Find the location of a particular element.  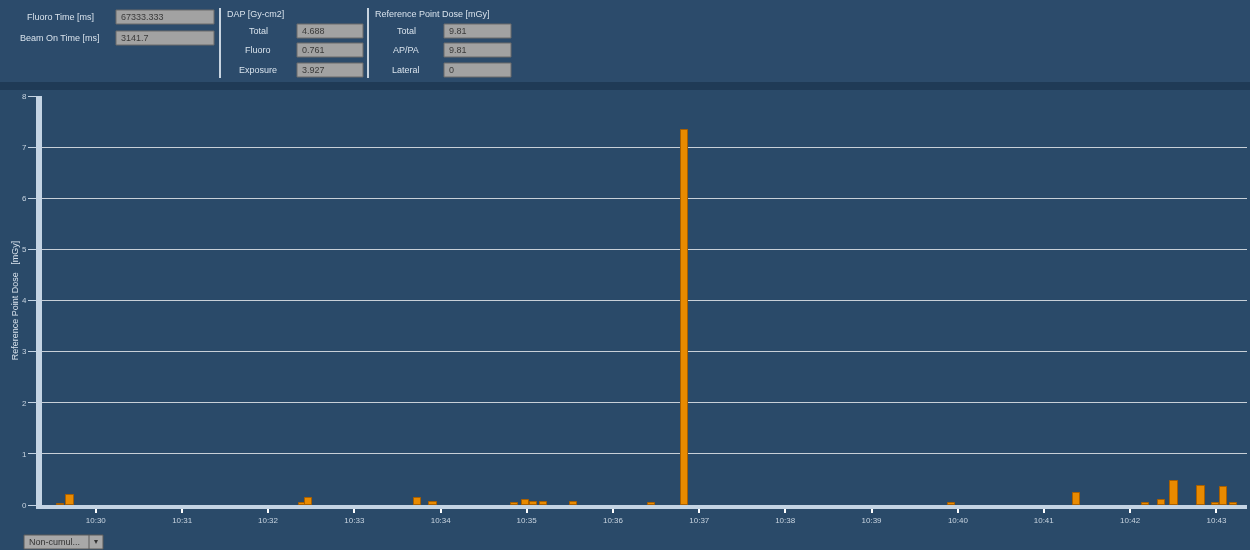

y-tick-label: 8 is located at coordinates (24, 96).